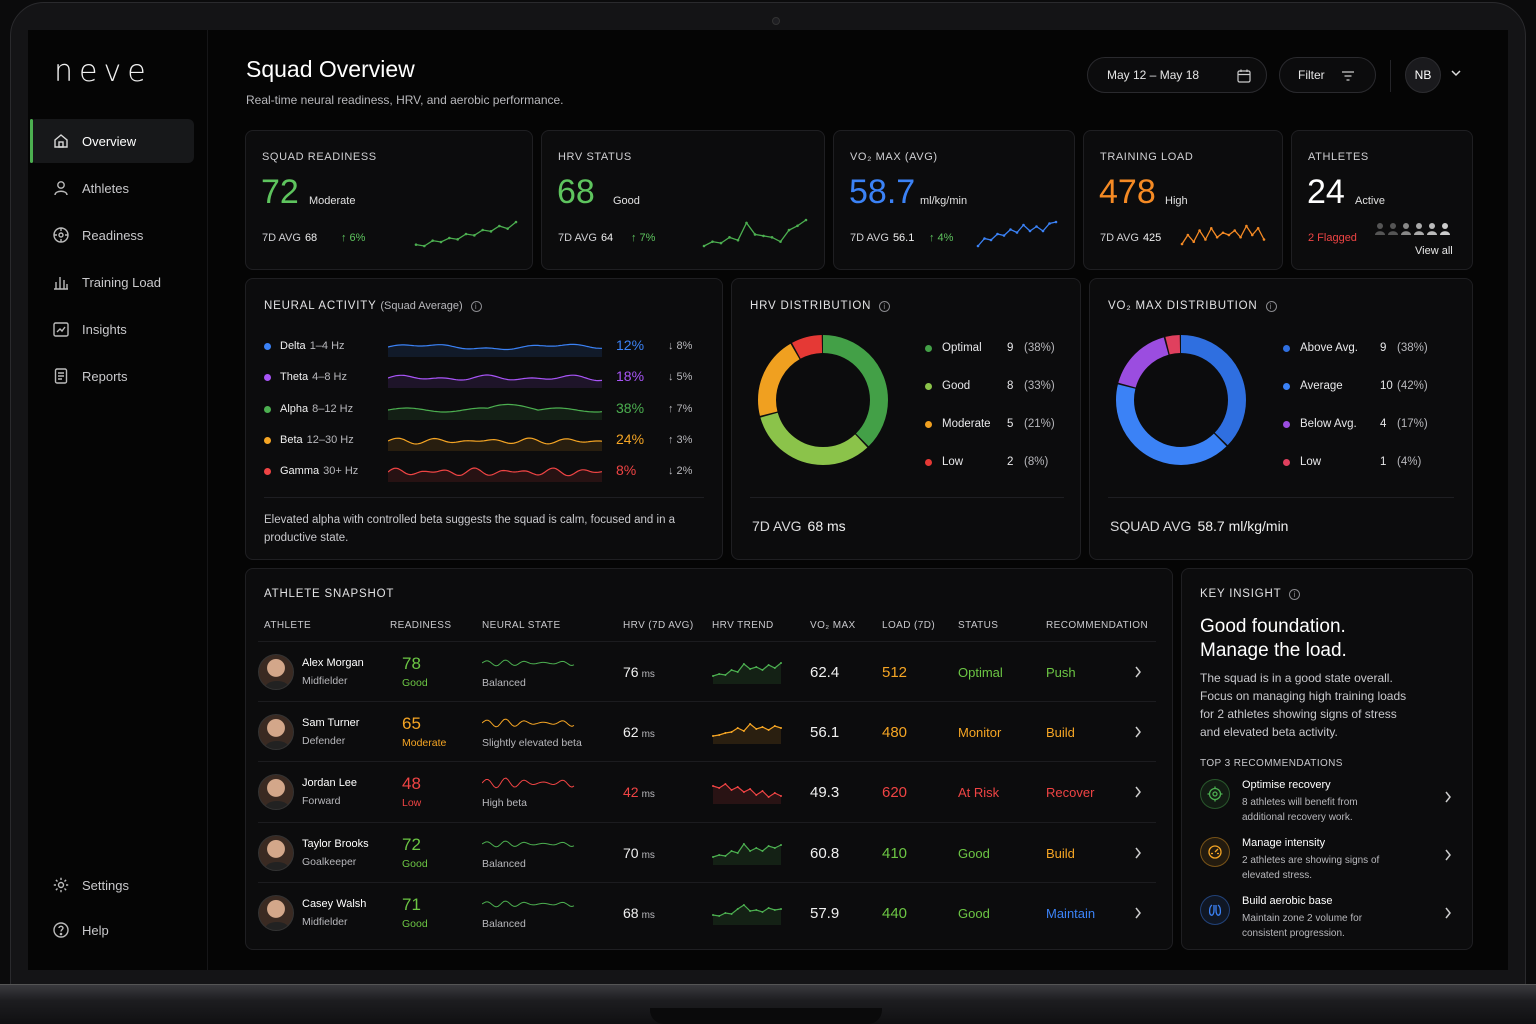 The width and height of the screenshot is (1536, 1024). Describe the element at coordinates (1215, 852) in the screenshot. I see `gauge-icon` at that location.